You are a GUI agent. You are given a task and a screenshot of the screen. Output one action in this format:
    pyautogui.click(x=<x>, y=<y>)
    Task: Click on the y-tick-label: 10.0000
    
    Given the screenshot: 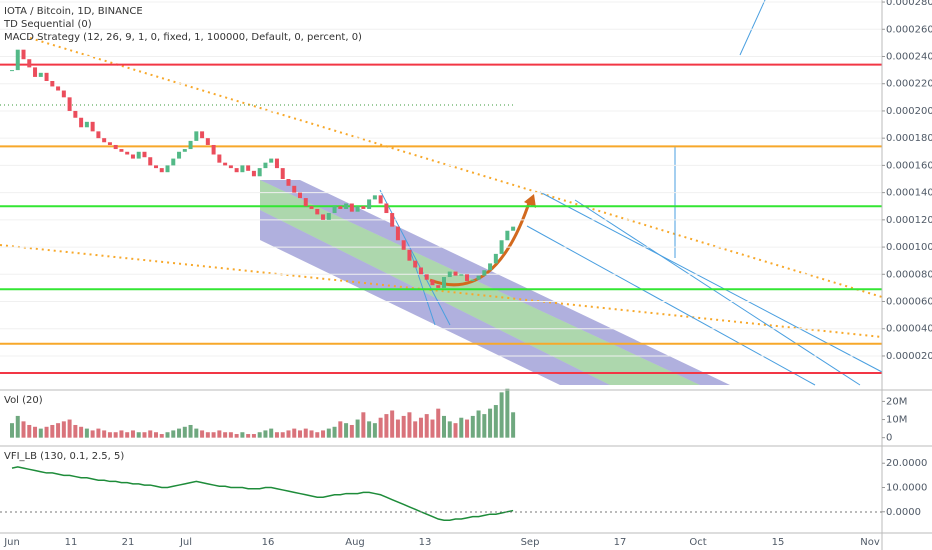 What is the action you would take?
    pyautogui.click(x=906, y=487)
    